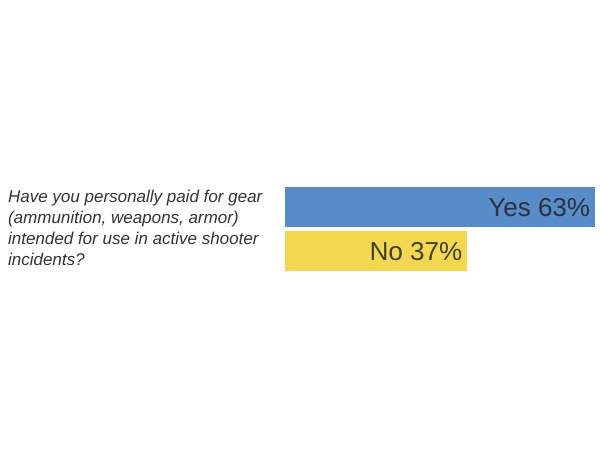 This screenshot has height=450, width=600. Describe the element at coordinates (416, 251) in the screenshot. I see `data-label: No 37%` at that location.